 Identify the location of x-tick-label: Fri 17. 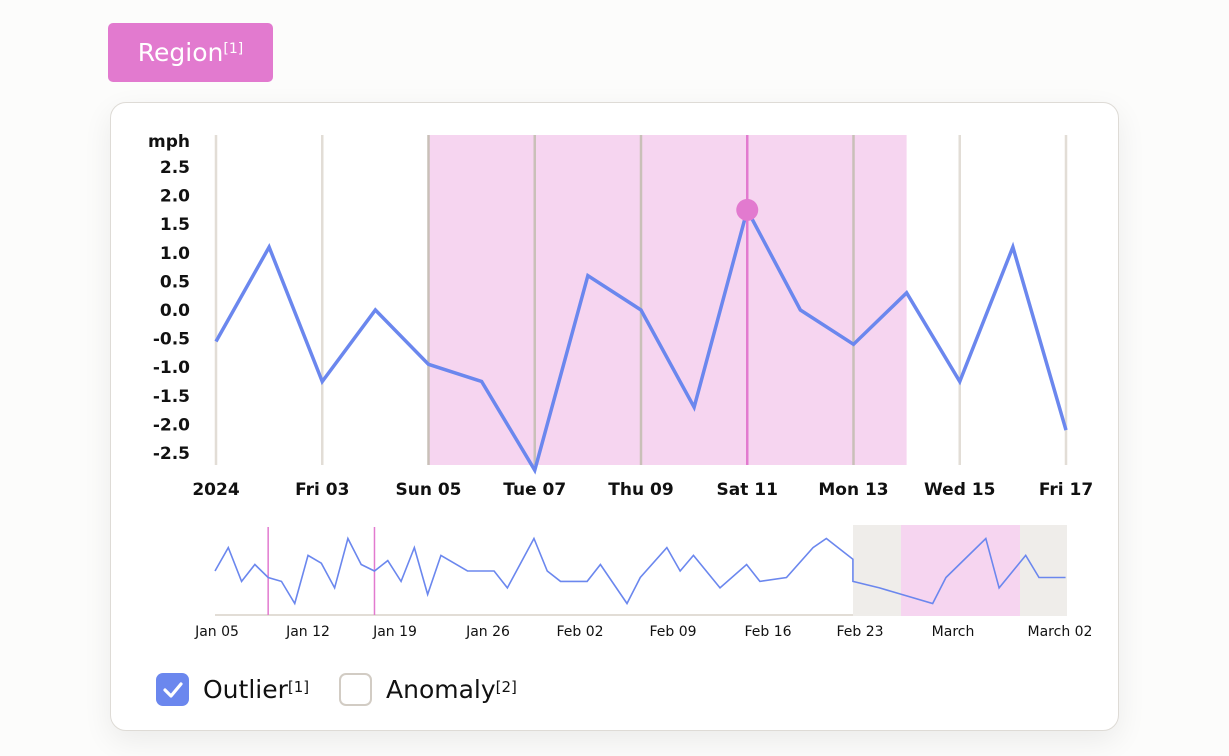
(1066, 490).